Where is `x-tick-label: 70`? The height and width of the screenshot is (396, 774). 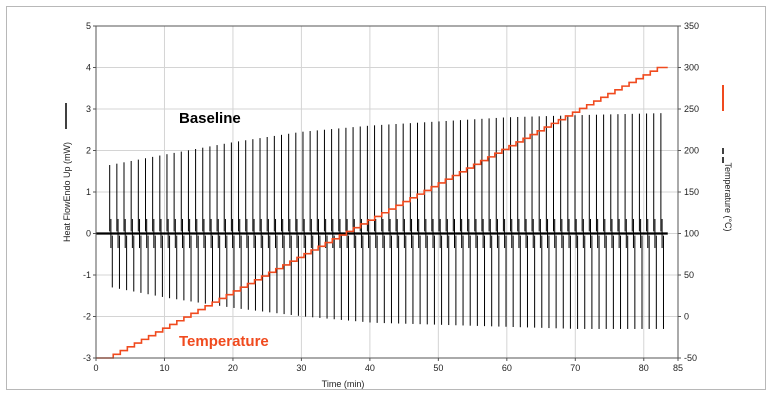
x-tick-label: 70 is located at coordinates (575, 368).